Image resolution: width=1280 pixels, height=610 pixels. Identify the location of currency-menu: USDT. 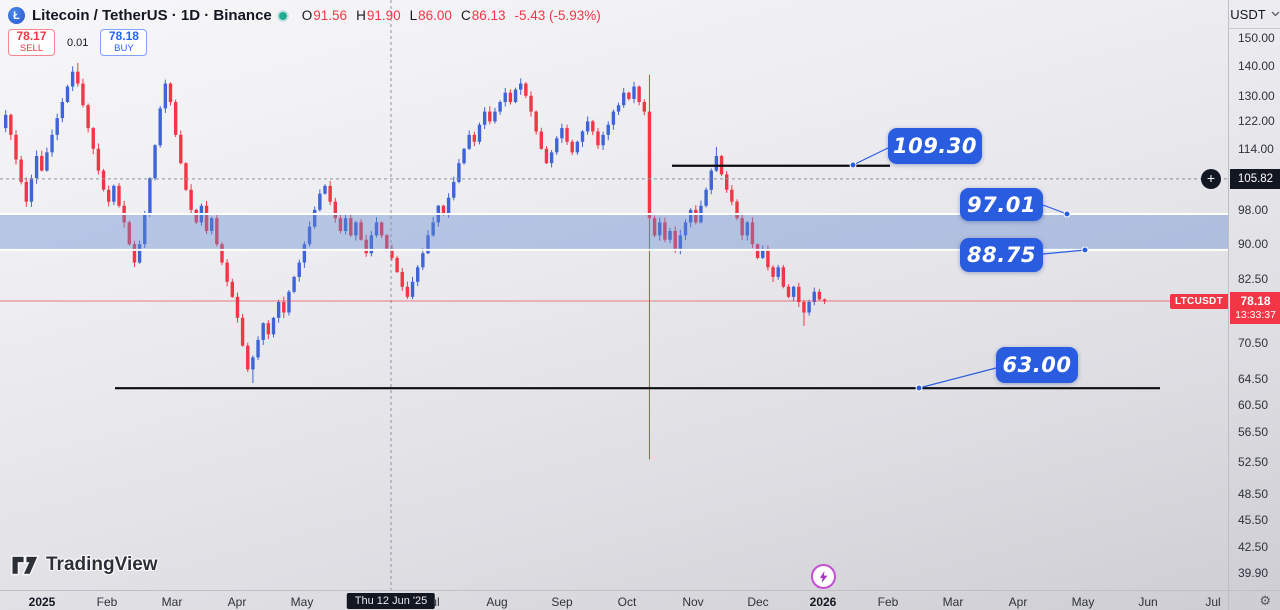
(1254, 14).